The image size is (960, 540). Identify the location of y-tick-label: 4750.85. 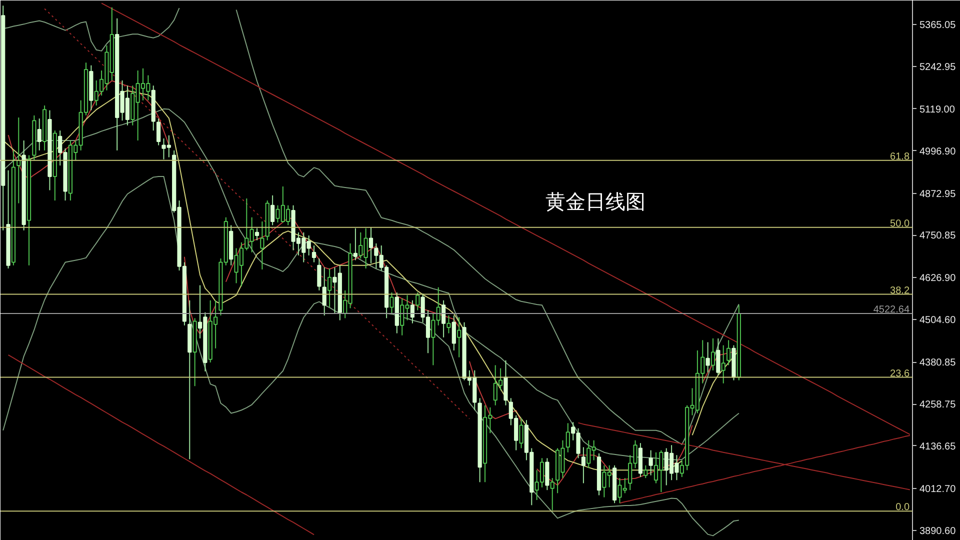
(938, 236).